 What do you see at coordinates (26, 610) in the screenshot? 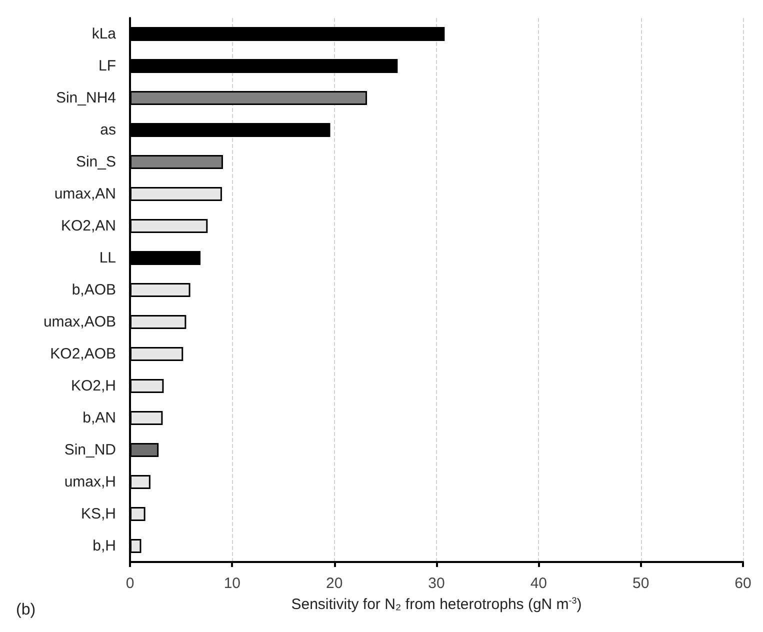
I see `text: (b)` at bounding box center [26, 610].